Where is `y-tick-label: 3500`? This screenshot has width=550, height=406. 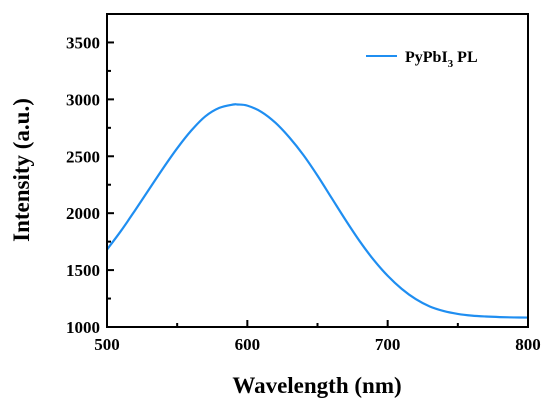 y-tick-label: 3500 is located at coordinates (83, 42).